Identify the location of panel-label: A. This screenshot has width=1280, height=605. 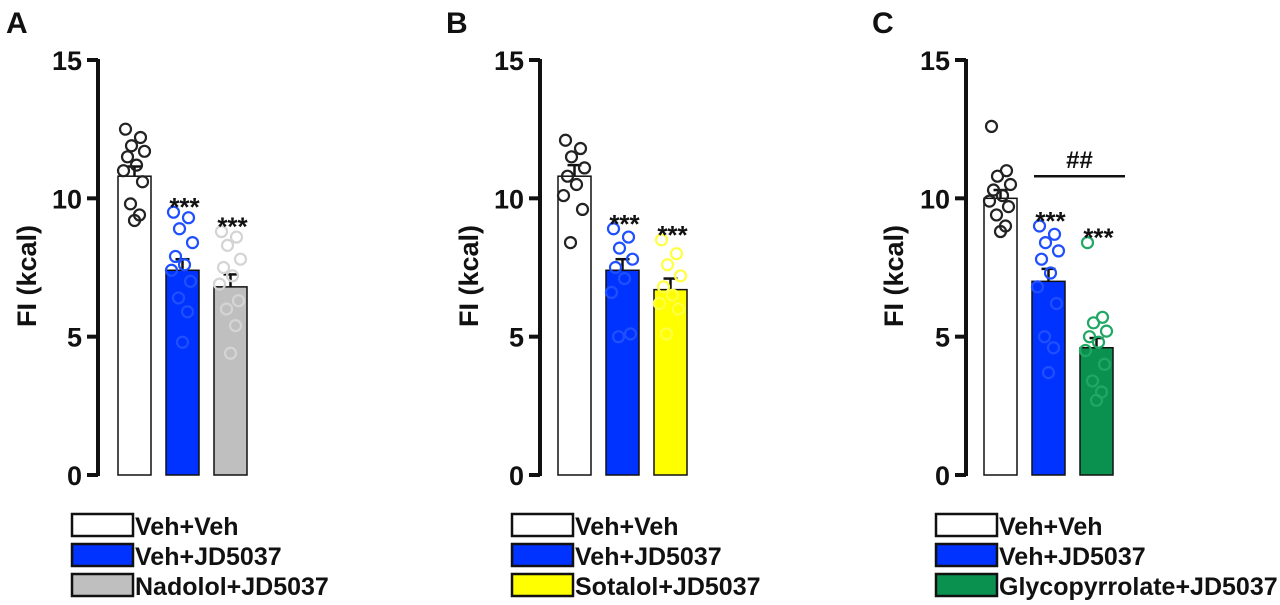
(17, 23).